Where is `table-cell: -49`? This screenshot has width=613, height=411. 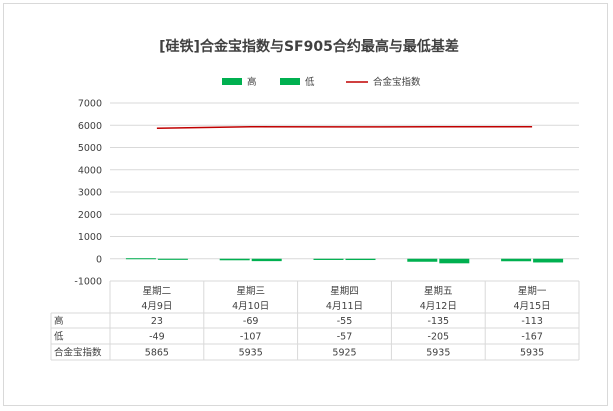
table-cell: -49 is located at coordinates (157, 337).